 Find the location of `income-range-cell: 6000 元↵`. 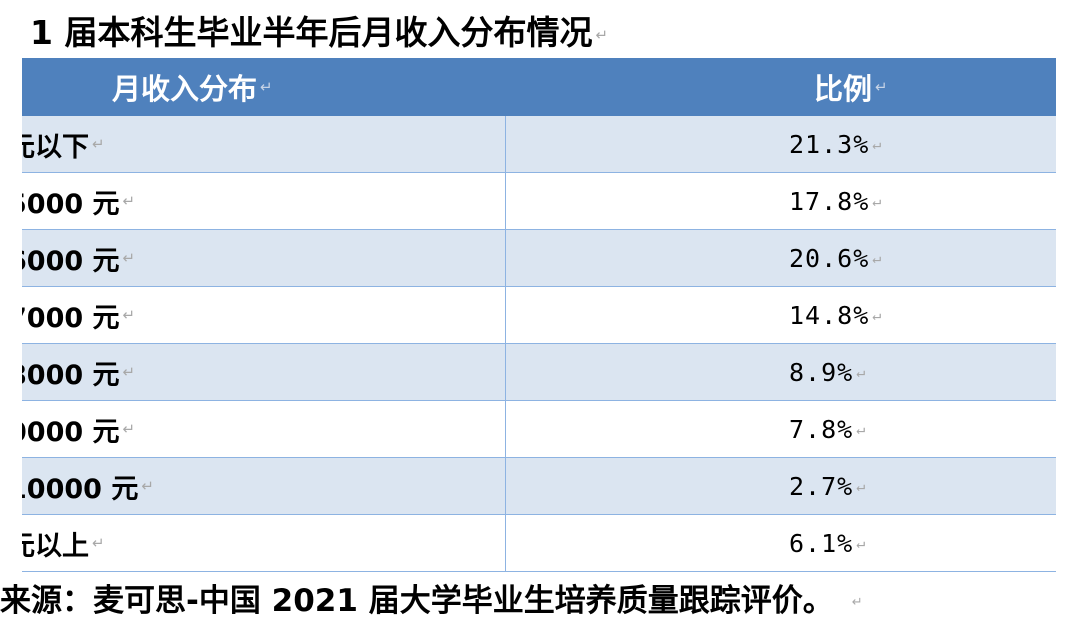

income-range-cell: 6000 元↵ is located at coordinates (264, 258).